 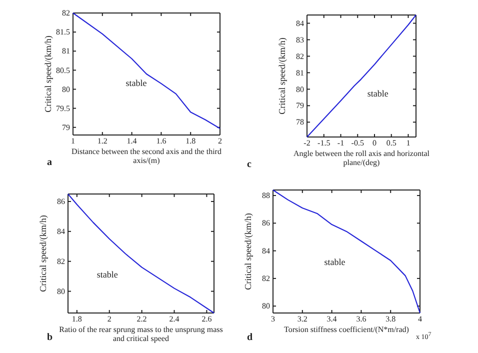 I want to click on x-tick-label: 0, so click(x=374, y=143).